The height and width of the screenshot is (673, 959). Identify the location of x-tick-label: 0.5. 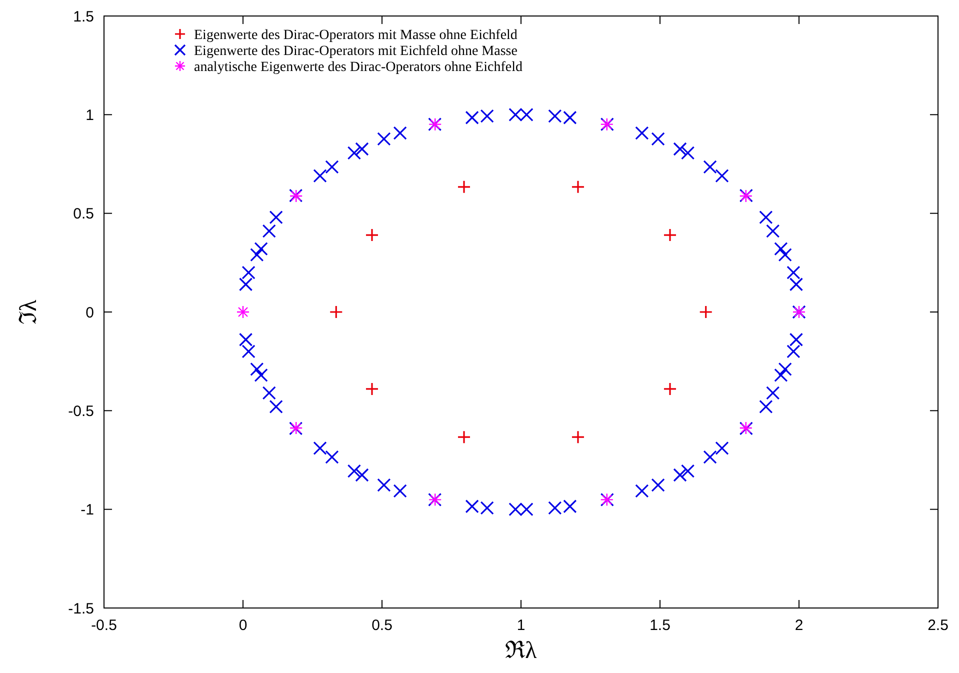
(382, 625).